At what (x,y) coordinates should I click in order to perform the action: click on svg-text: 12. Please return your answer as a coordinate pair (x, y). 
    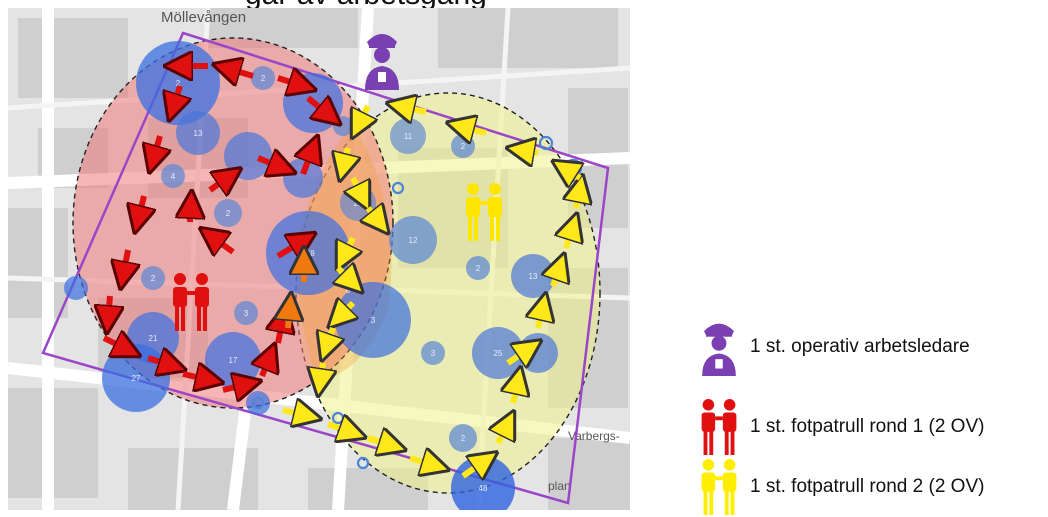
    Looking at the image, I should click on (413, 240).